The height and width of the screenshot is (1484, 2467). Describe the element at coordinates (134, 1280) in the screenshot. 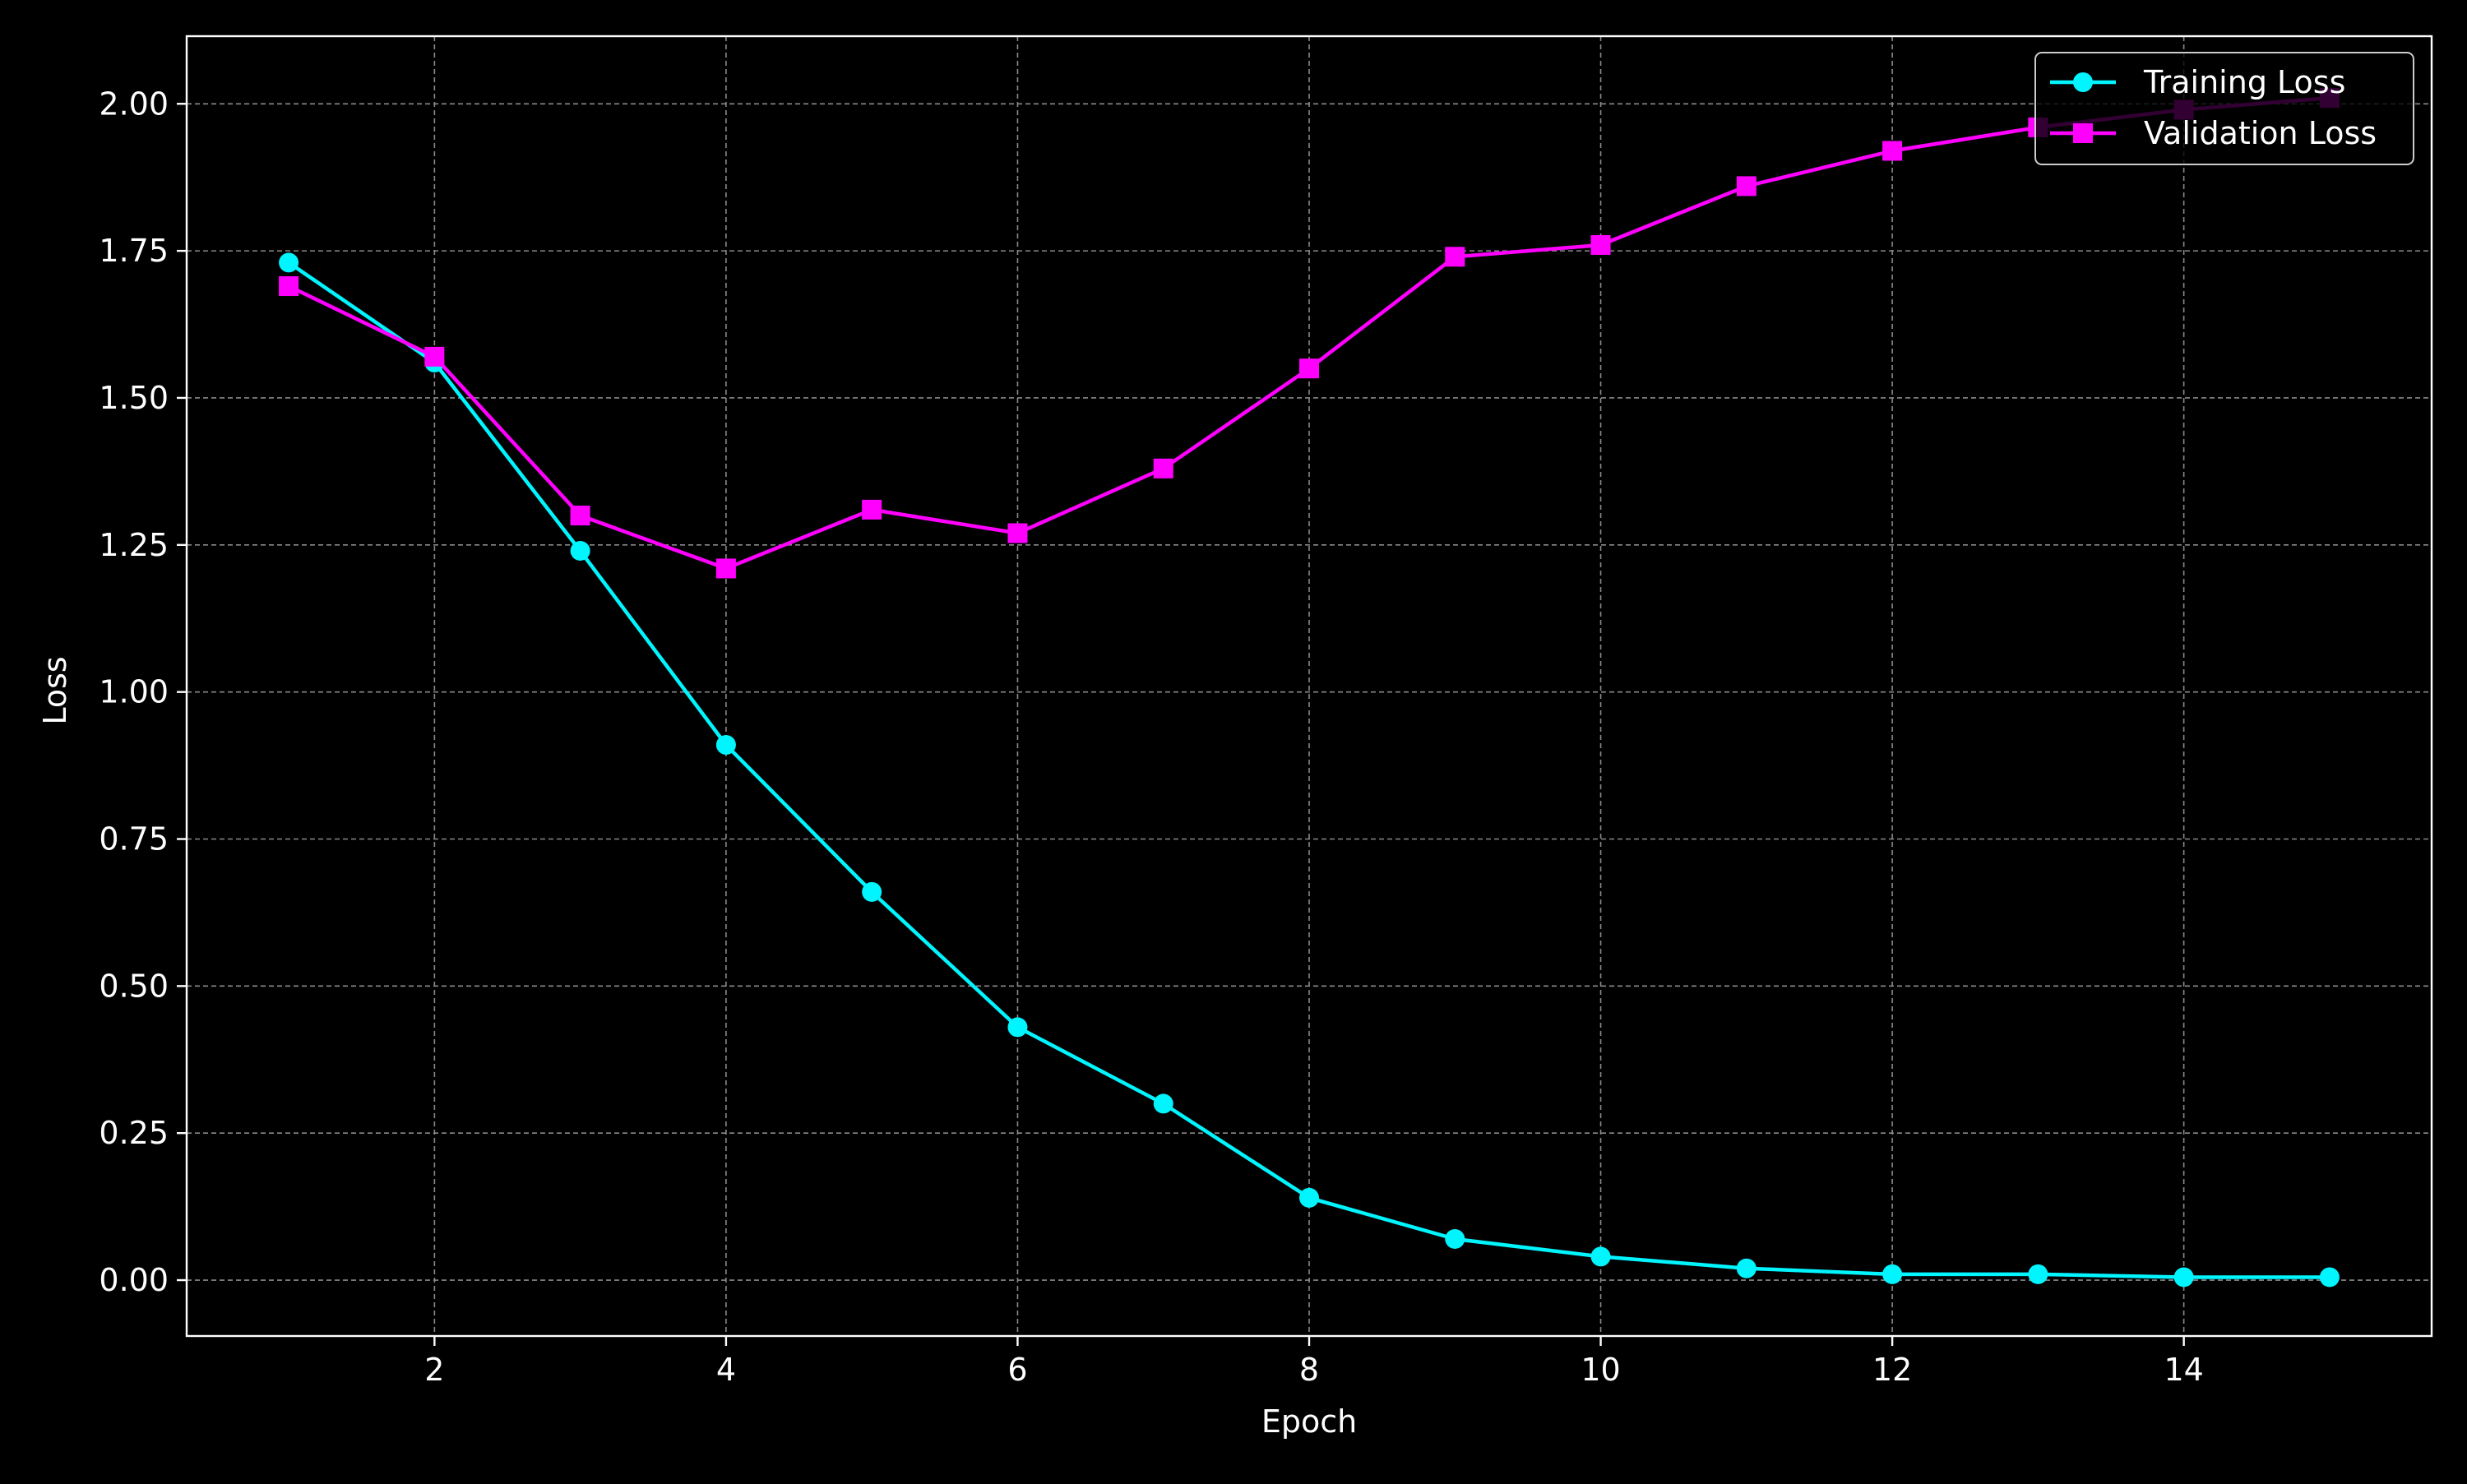

I see `y-tick-label: 0.00` at that location.